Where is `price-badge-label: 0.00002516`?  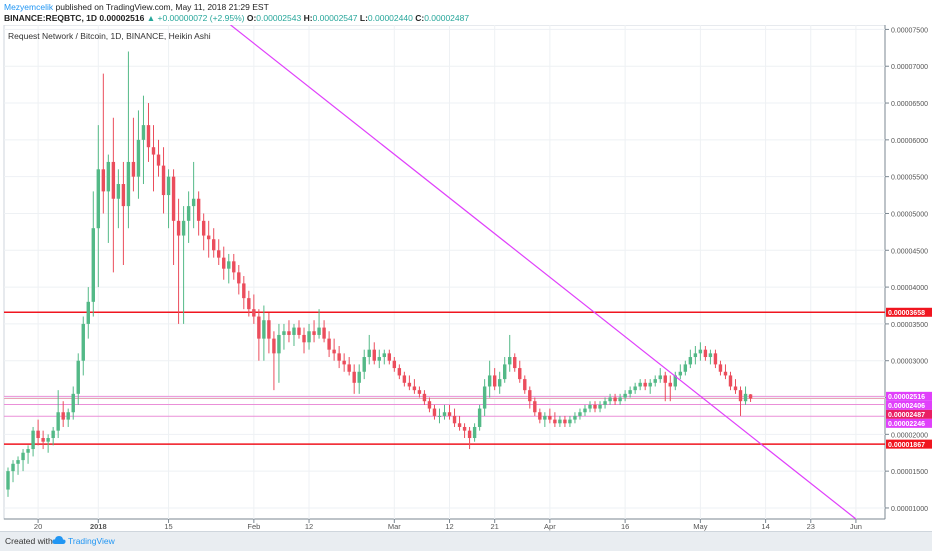 price-badge-label: 0.00002516 is located at coordinates (906, 397).